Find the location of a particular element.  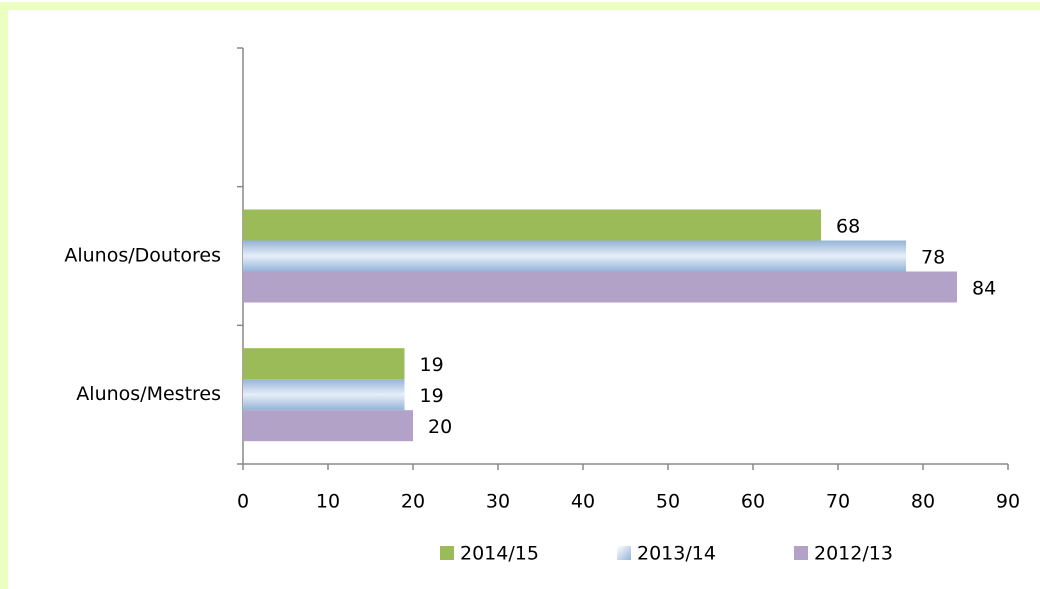

y-tick-label: Alunos/Doutores is located at coordinates (142, 256).